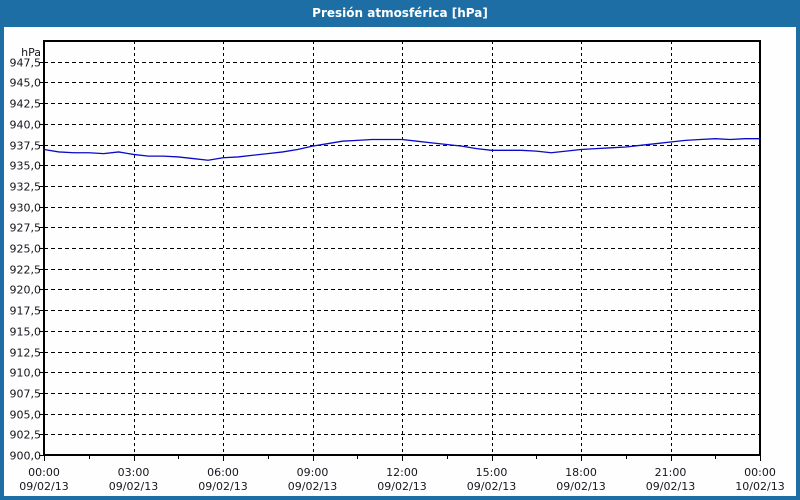 The image size is (800, 500). Describe the element at coordinates (671, 472) in the screenshot. I see `x-tick-time-label: 21:00` at that location.